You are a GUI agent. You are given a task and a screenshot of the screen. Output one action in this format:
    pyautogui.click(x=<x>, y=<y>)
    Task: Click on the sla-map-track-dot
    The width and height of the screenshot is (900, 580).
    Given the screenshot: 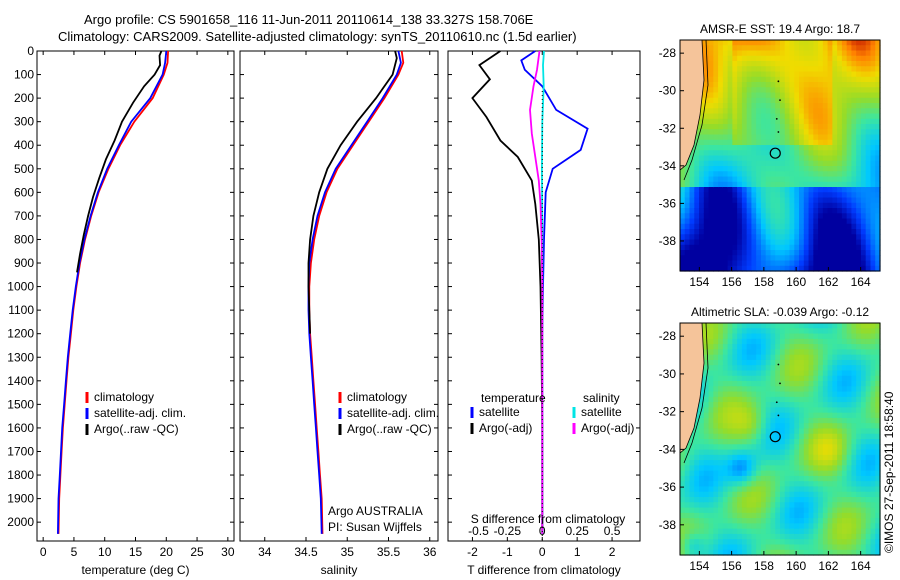 What is the action you would take?
    pyautogui.click(x=778, y=415)
    